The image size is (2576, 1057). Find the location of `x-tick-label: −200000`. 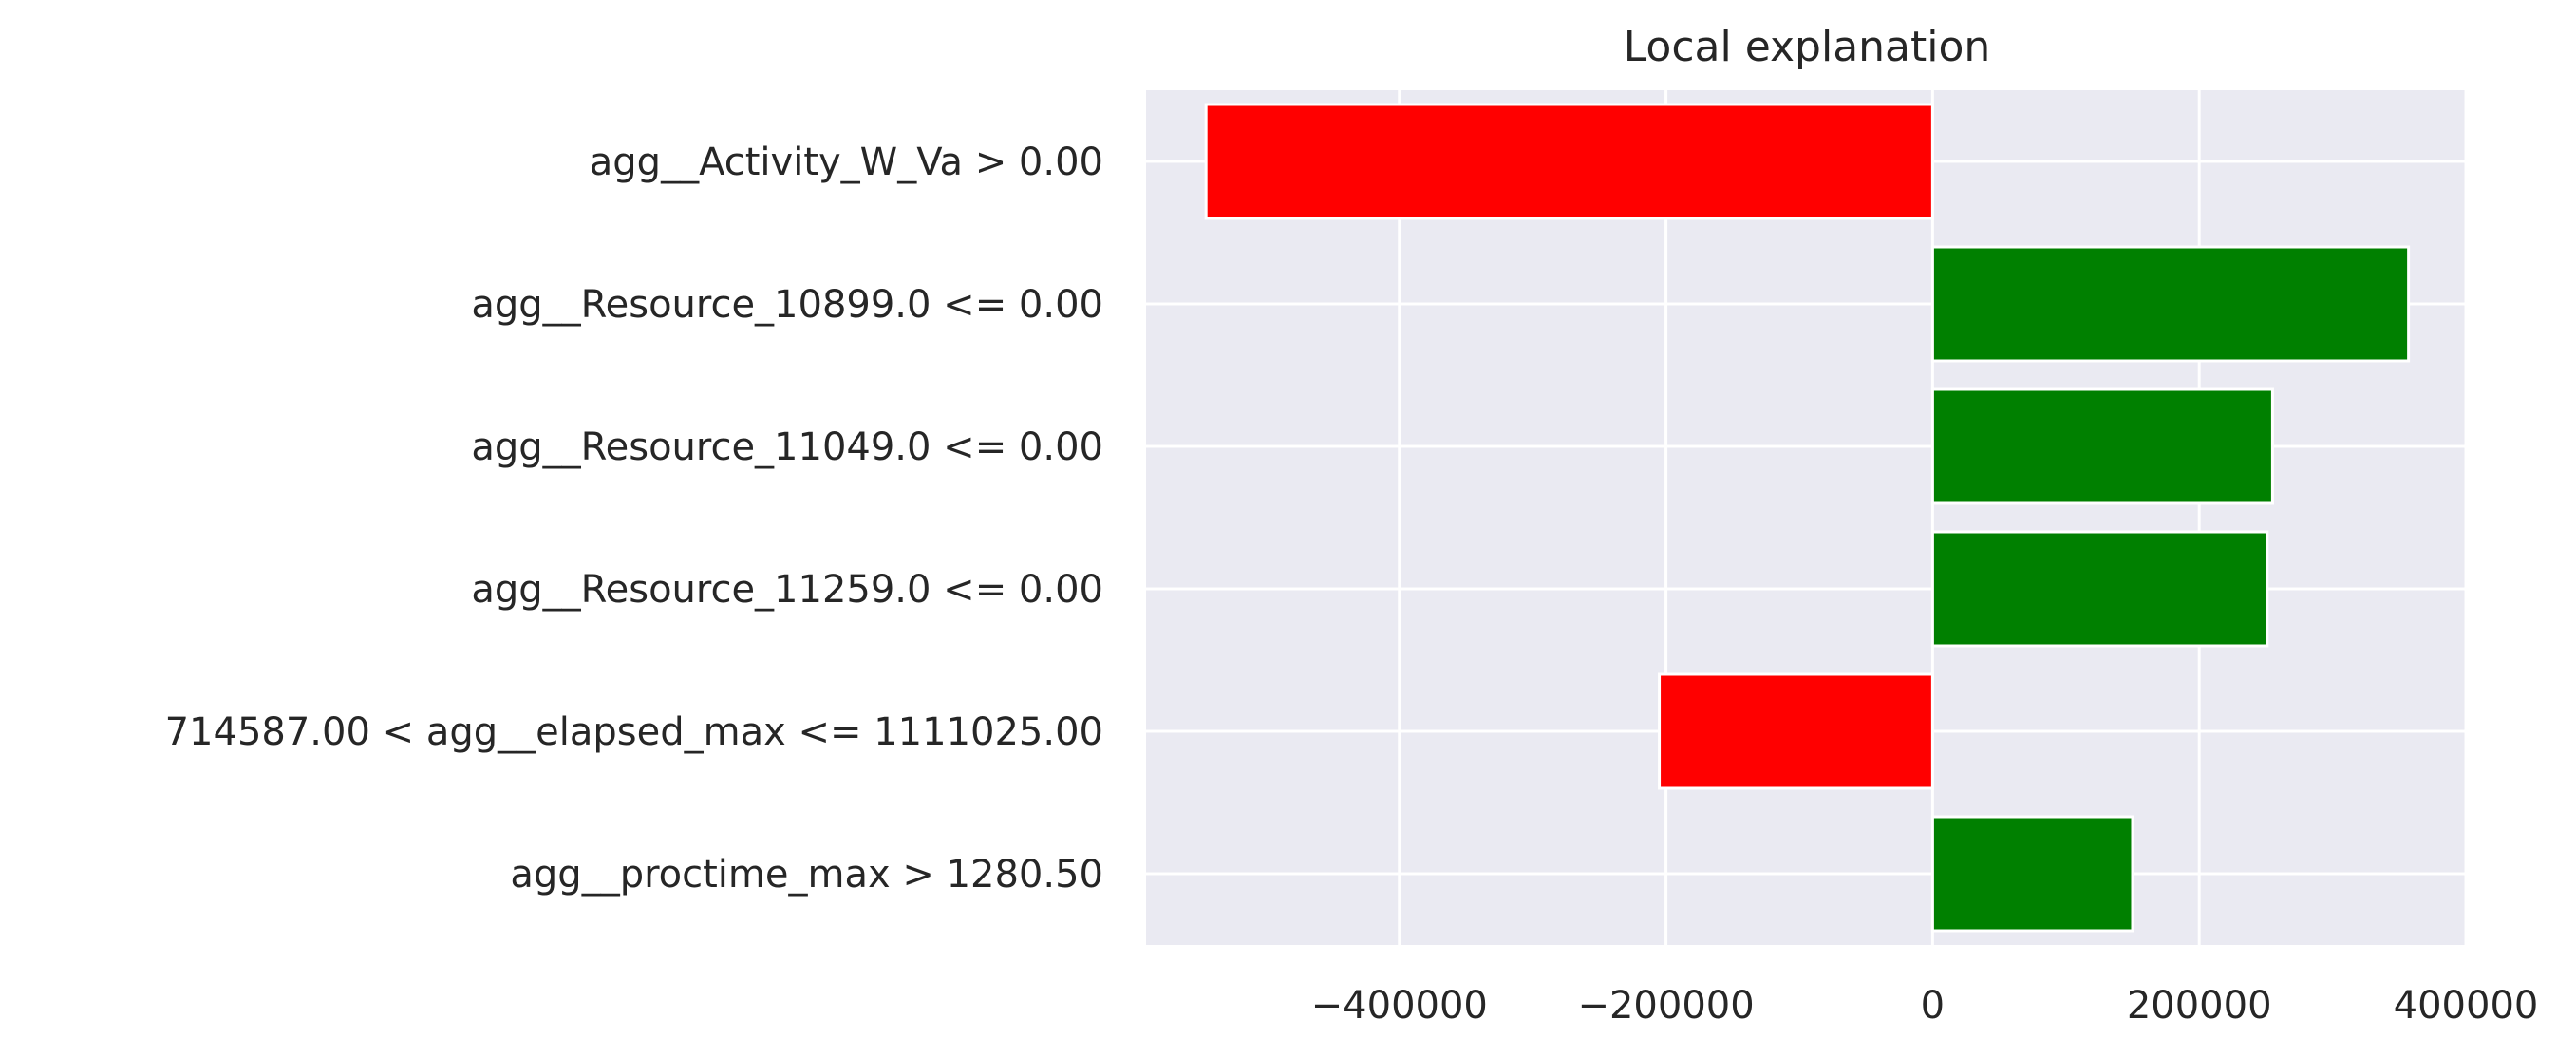

x-tick-label: −200000 is located at coordinates (1665, 1006).